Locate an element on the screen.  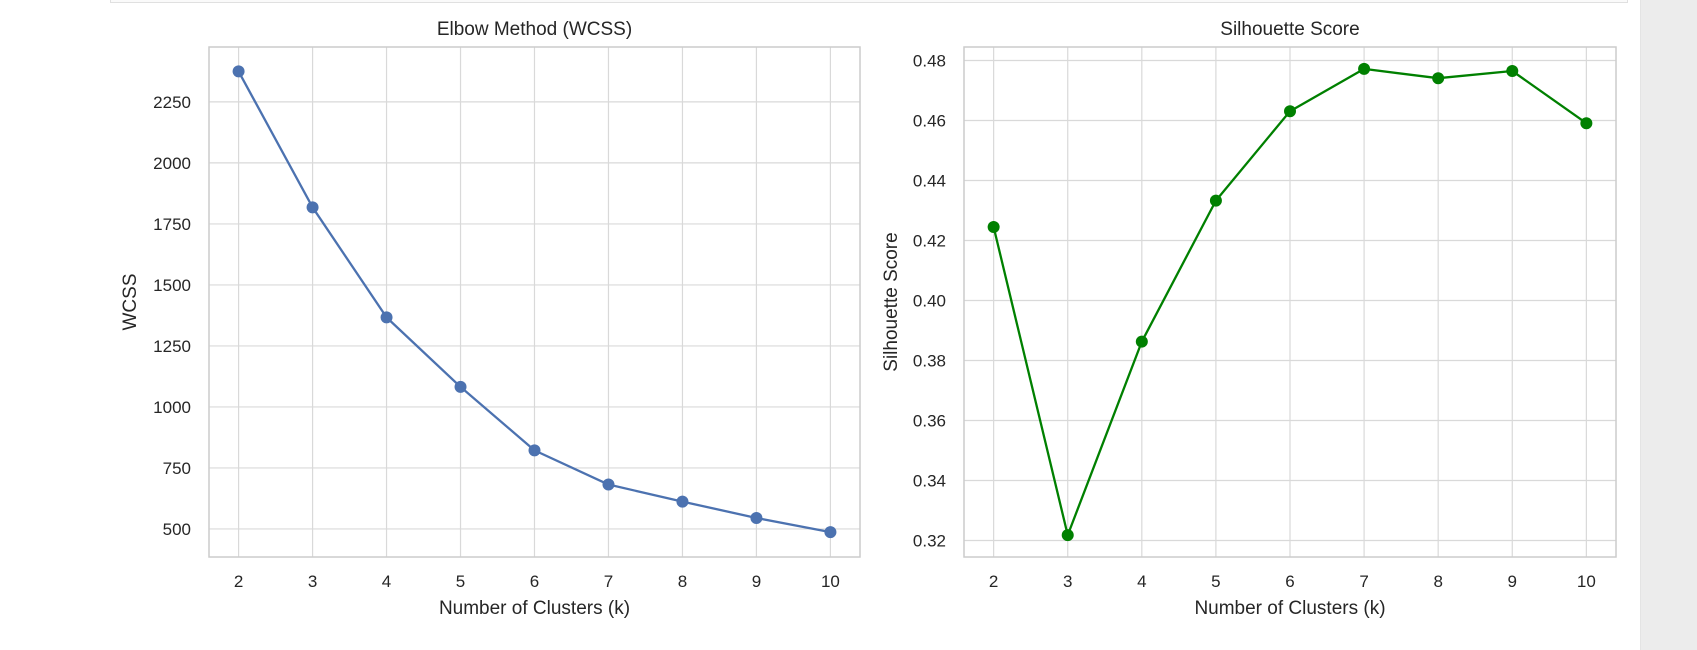
silhouette-ytick-label: 0.36 is located at coordinates (929, 421).